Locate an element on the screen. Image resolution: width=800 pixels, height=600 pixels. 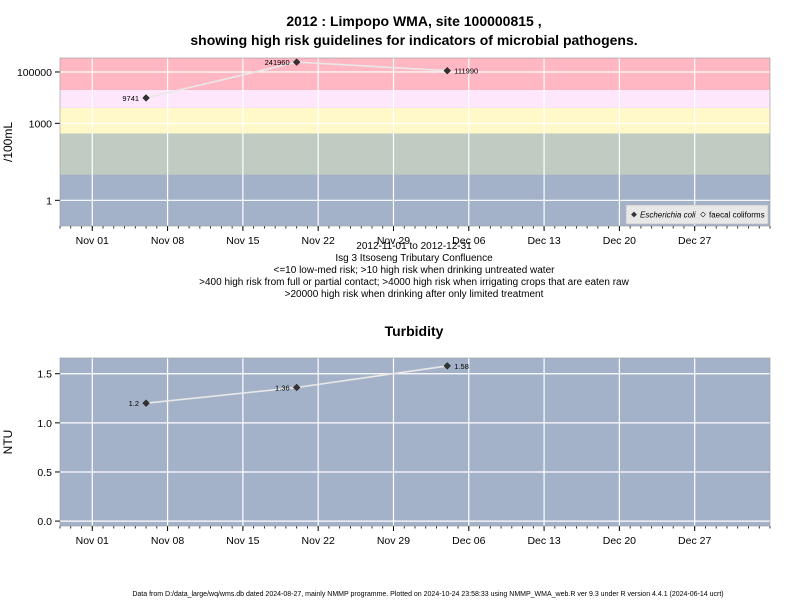
legend: Escherichia coli faecal coliforms is located at coordinates (697, 214).